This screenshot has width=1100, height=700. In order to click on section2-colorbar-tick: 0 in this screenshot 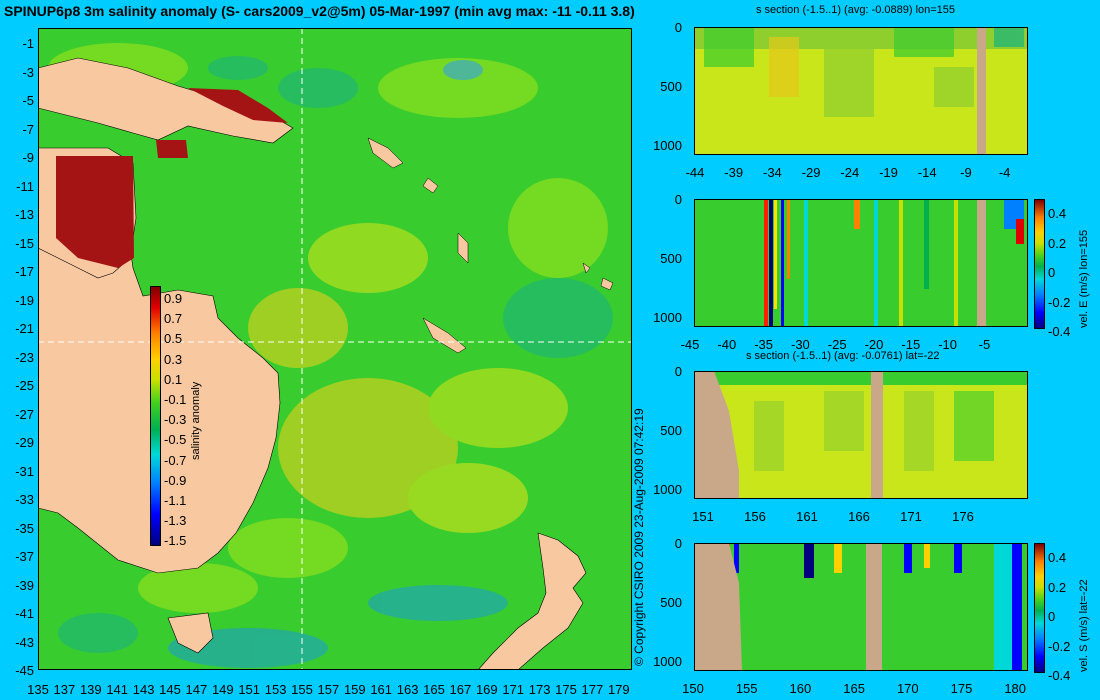, I will do `click(1052, 272)`.